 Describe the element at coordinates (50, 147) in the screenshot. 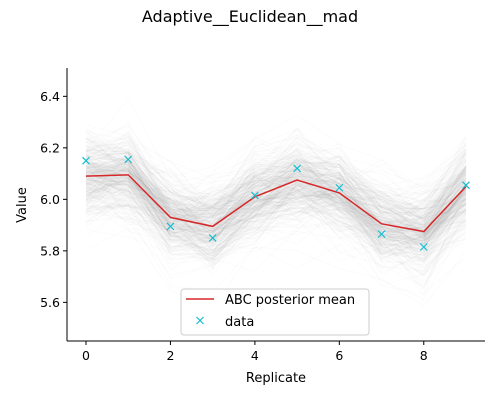

I see `y-tick-label: 6.2` at that location.